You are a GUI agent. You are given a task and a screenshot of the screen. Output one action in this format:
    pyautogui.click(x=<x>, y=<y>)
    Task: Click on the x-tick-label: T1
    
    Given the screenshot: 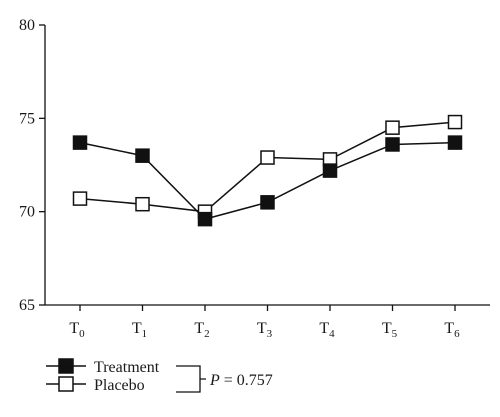 What is the action you would take?
    pyautogui.click(x=139, y=330)
    